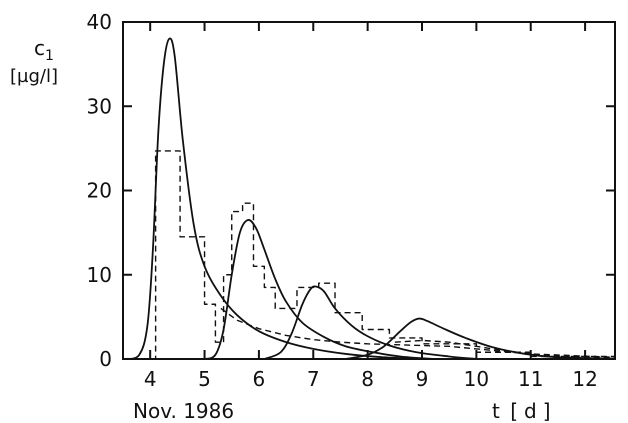 This screenshot has height=423, width=628. What do you see at coordinates (99, 191) in the screenshot?
I see `y-tick-label: 20` at bounding box center [99, 191].